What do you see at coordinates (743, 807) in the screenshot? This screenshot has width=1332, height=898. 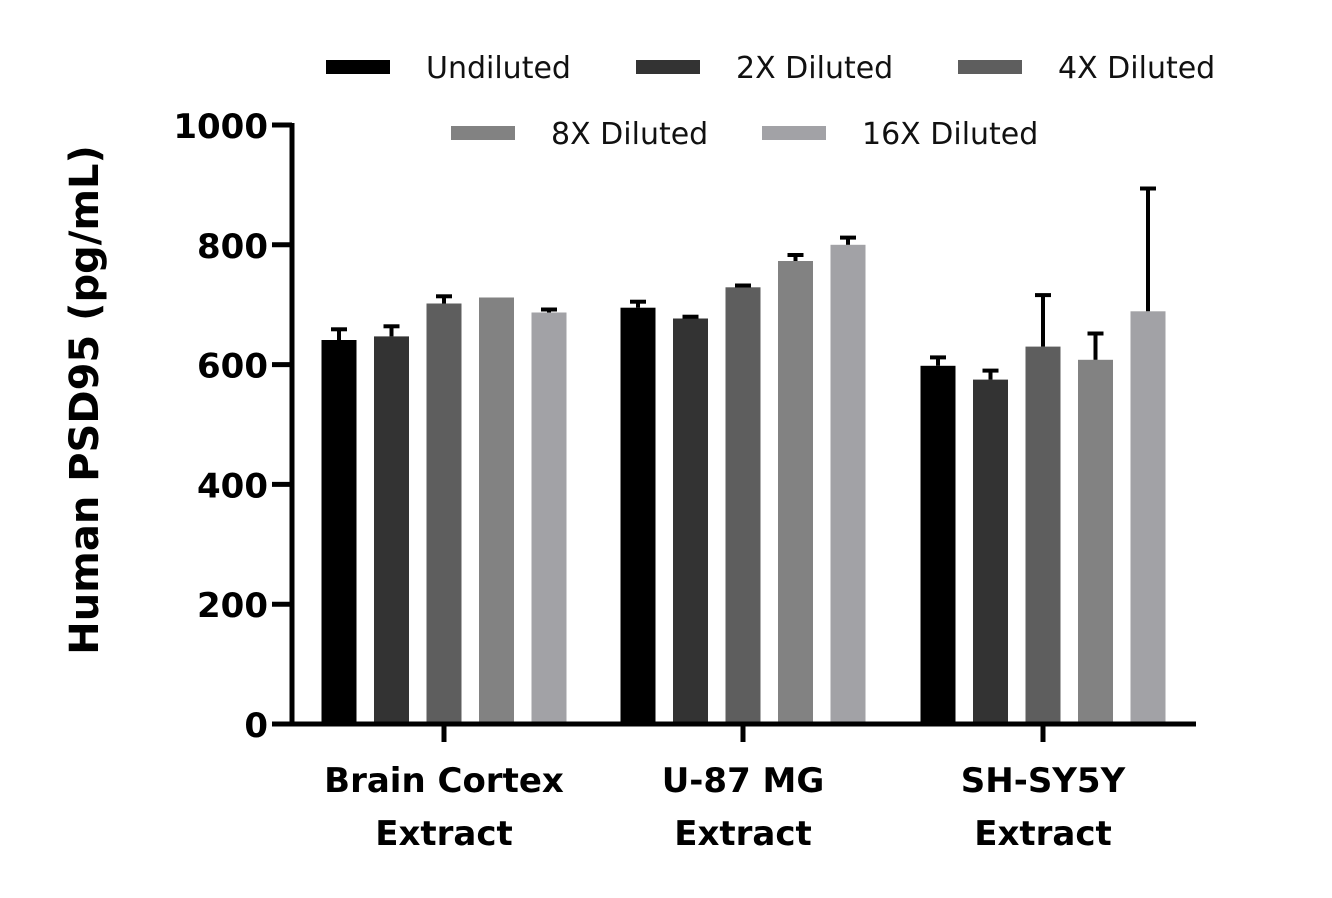 I see `x-category-label: U-87 MG Extract` at bounding box center [743, 807].